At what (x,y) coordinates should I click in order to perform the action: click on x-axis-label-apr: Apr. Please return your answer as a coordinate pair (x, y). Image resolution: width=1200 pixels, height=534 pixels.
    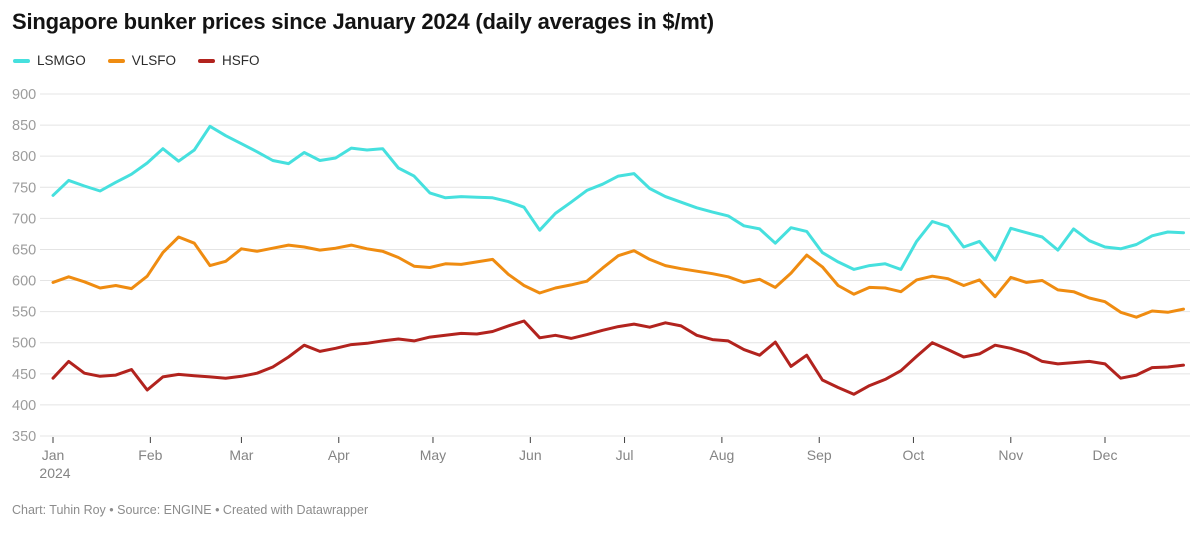
    Looking at the image, I should click on (339, 455).